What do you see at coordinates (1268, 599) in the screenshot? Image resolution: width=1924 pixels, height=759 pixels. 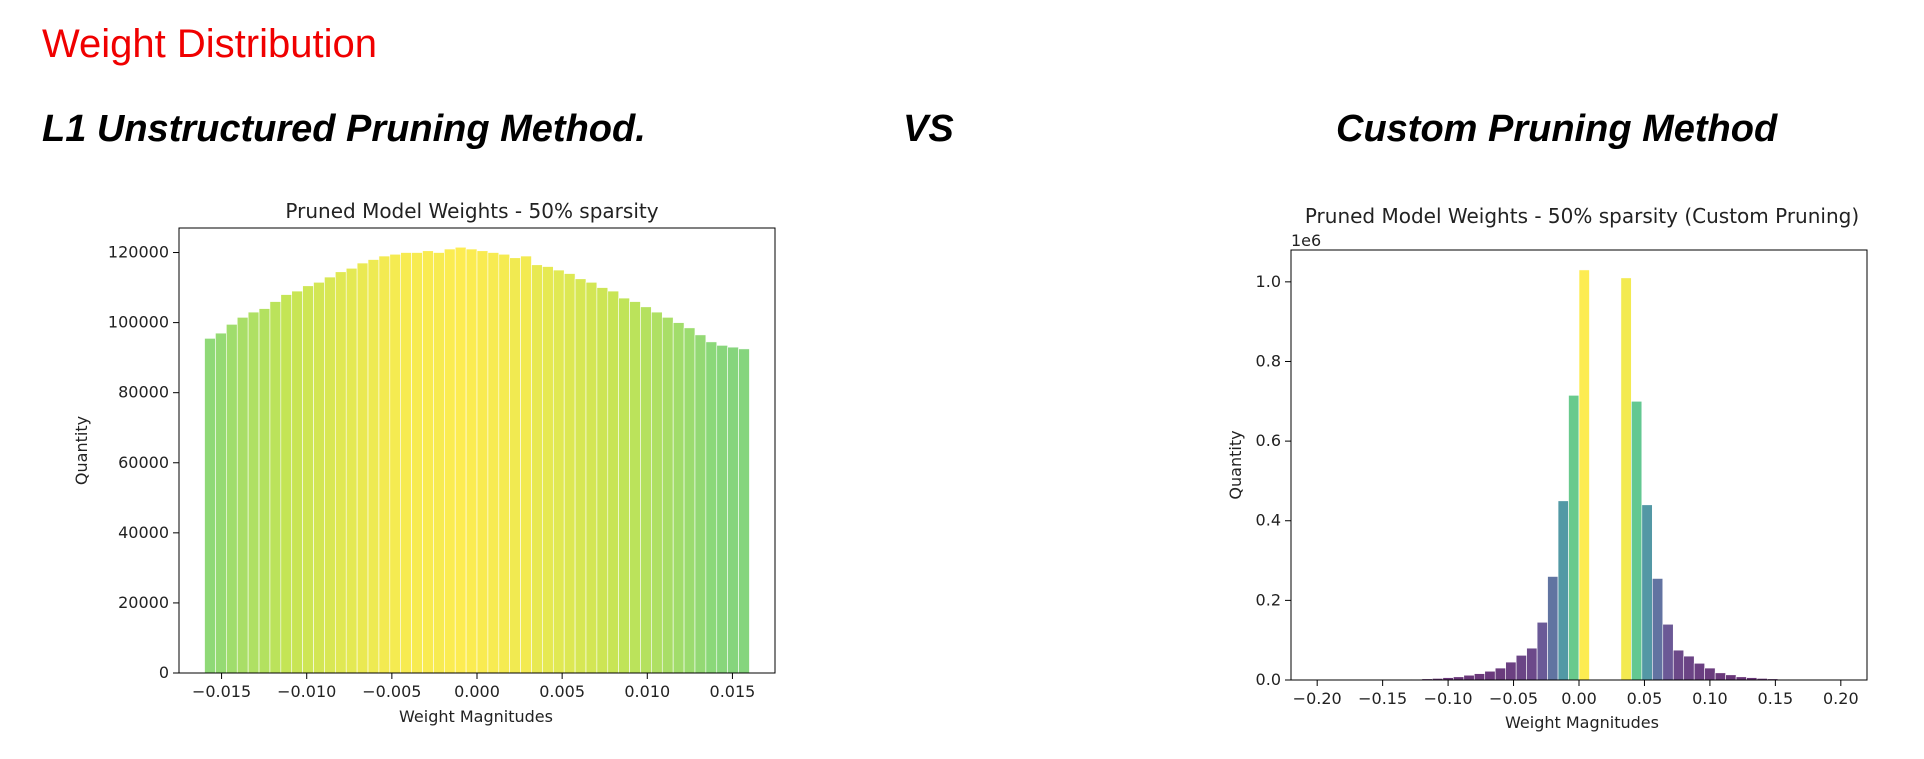 I see `y-tick-label: 0.2` at bounding box center [1268, 599].